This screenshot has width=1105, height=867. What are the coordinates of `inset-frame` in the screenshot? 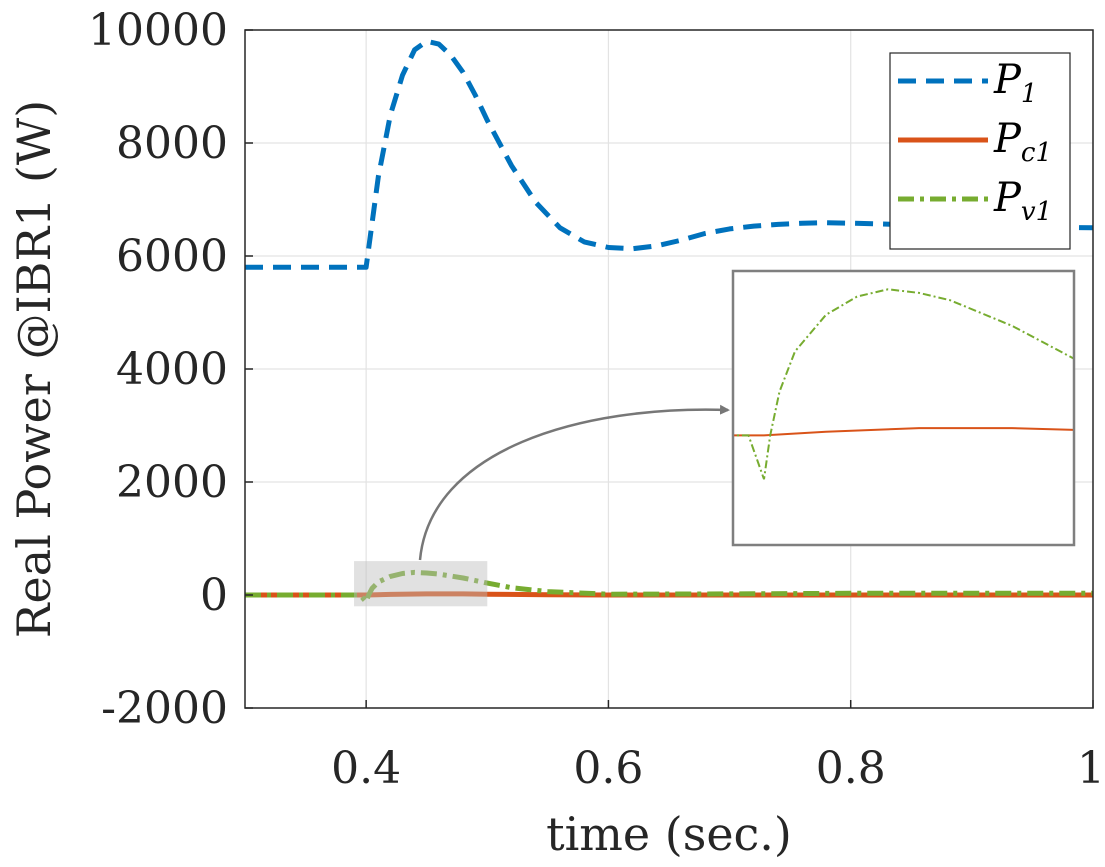 It's located at (903, 408).